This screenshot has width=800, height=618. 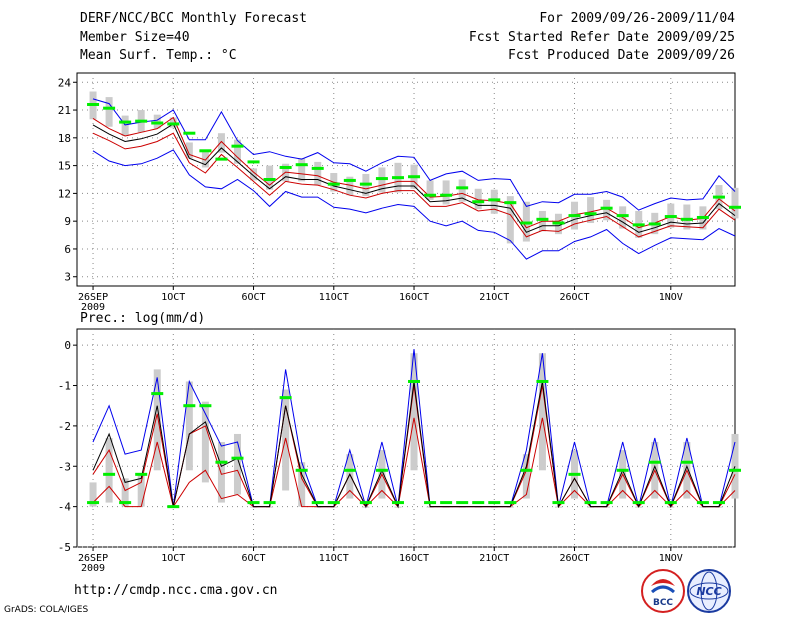 I want to click on precip-x-tick-label: 21OCT, so click(x=494, y=558).